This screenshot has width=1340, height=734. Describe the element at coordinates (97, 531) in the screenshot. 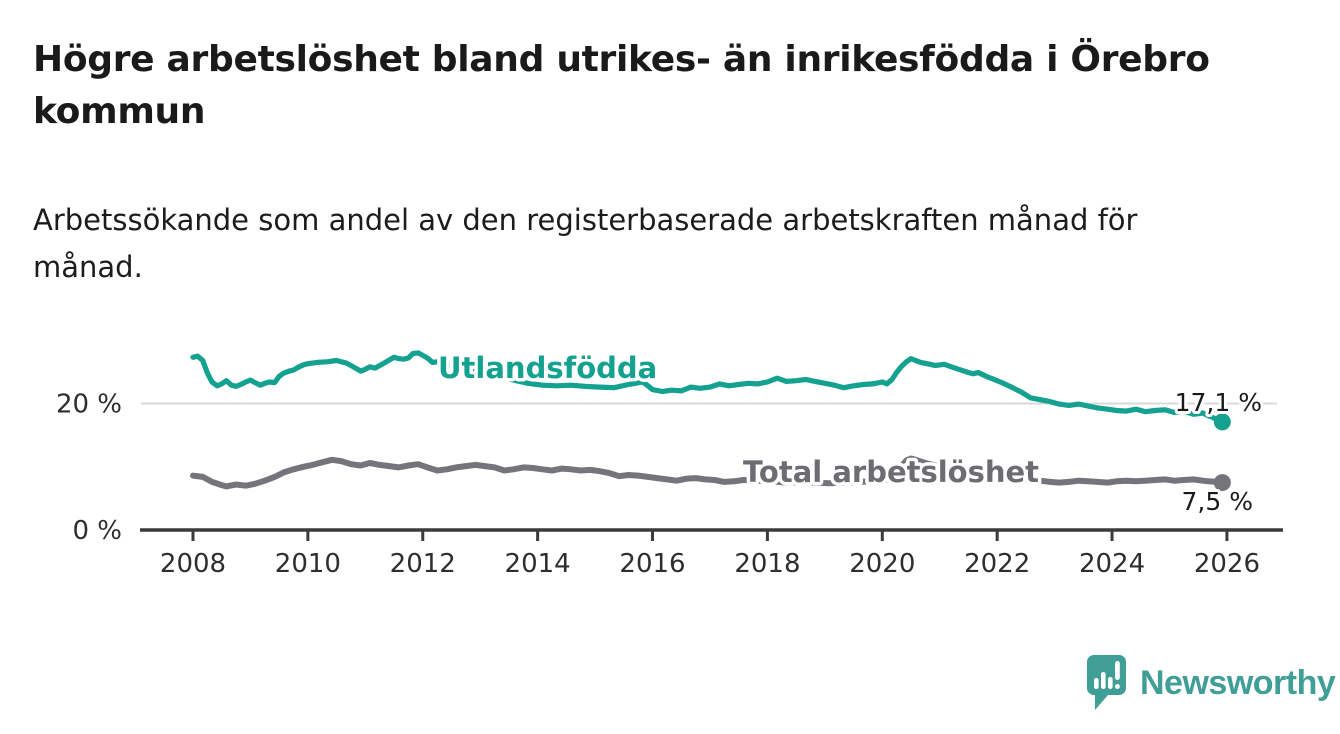

I see `y-tick-label-0: 0 %` at that location.